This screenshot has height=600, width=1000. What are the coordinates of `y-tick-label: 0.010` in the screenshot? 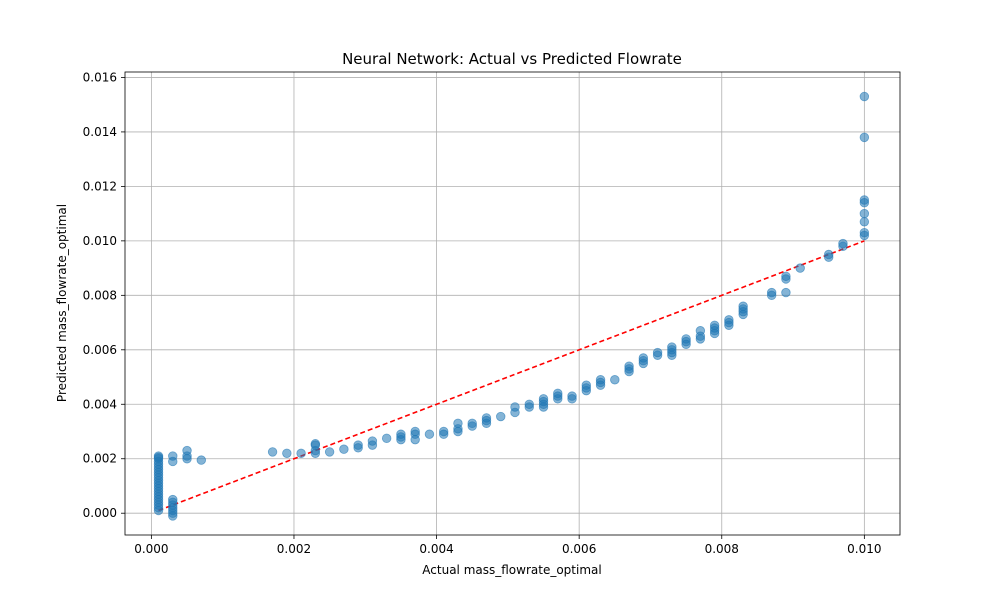 It's located at (100, 241).